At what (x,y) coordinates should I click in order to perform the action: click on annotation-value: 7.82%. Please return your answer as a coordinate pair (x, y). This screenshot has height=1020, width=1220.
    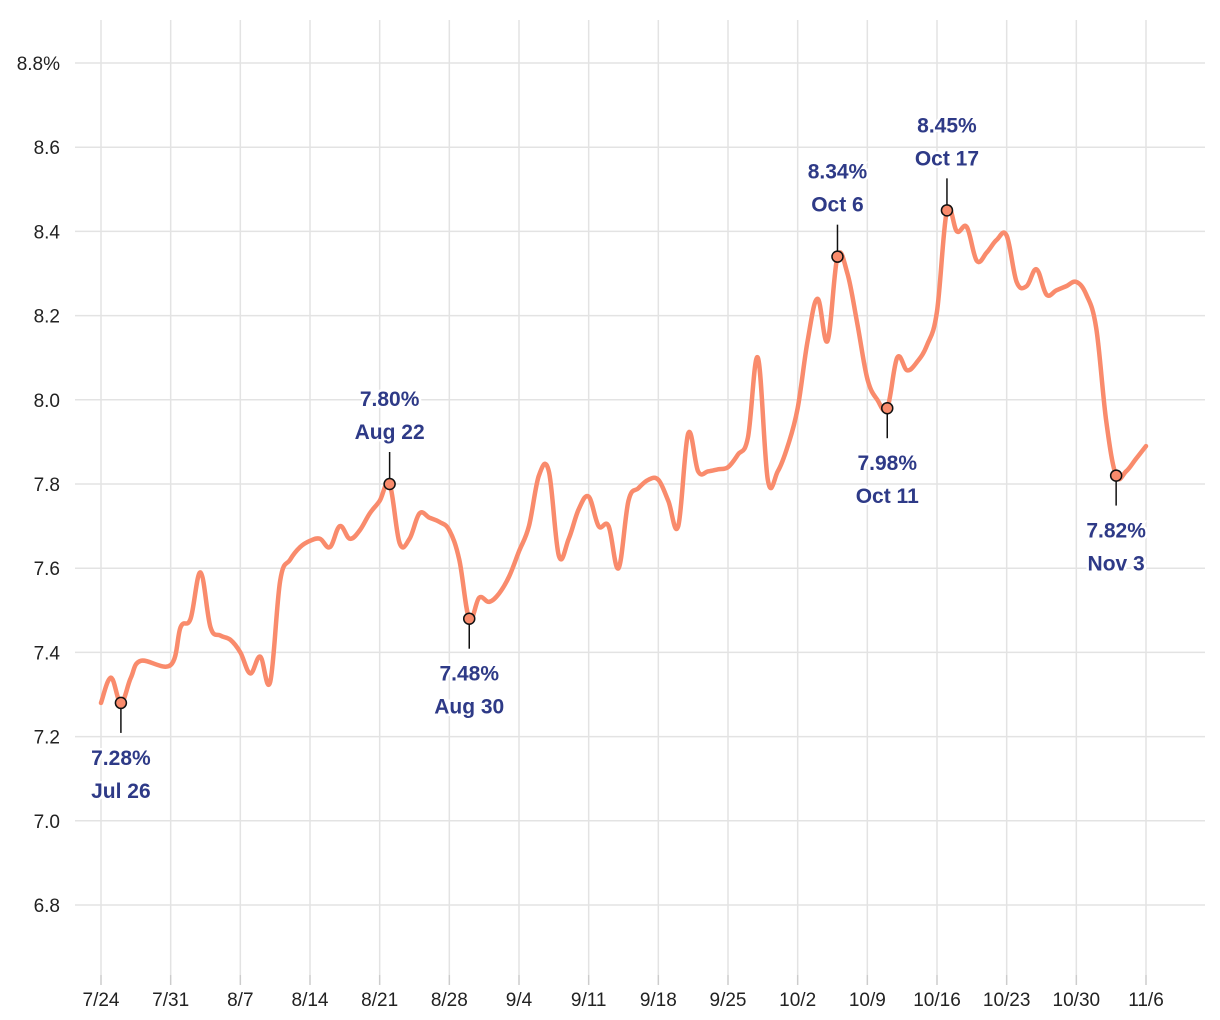
    Looking at the image, I should click on (1116, 531).